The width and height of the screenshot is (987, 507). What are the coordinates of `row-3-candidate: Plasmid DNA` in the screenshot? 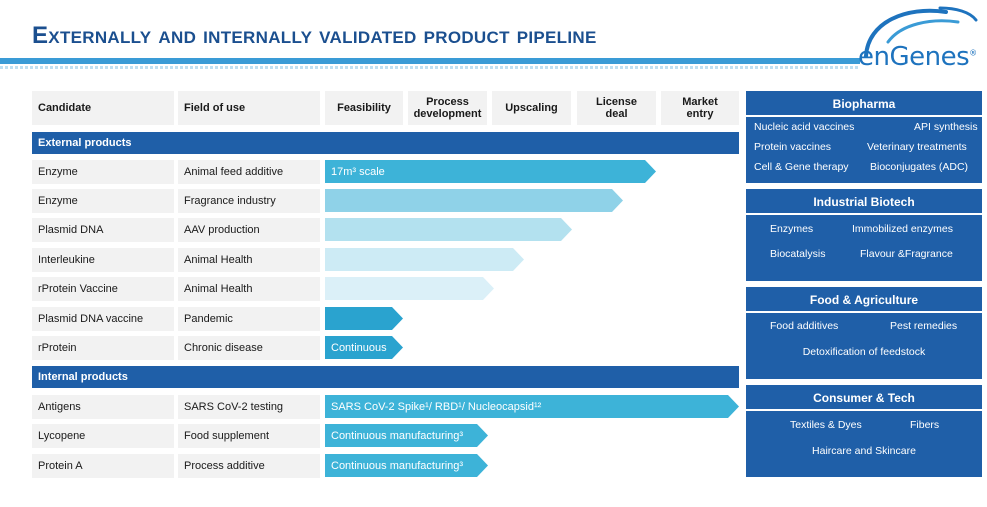 It's located at (103, 230).